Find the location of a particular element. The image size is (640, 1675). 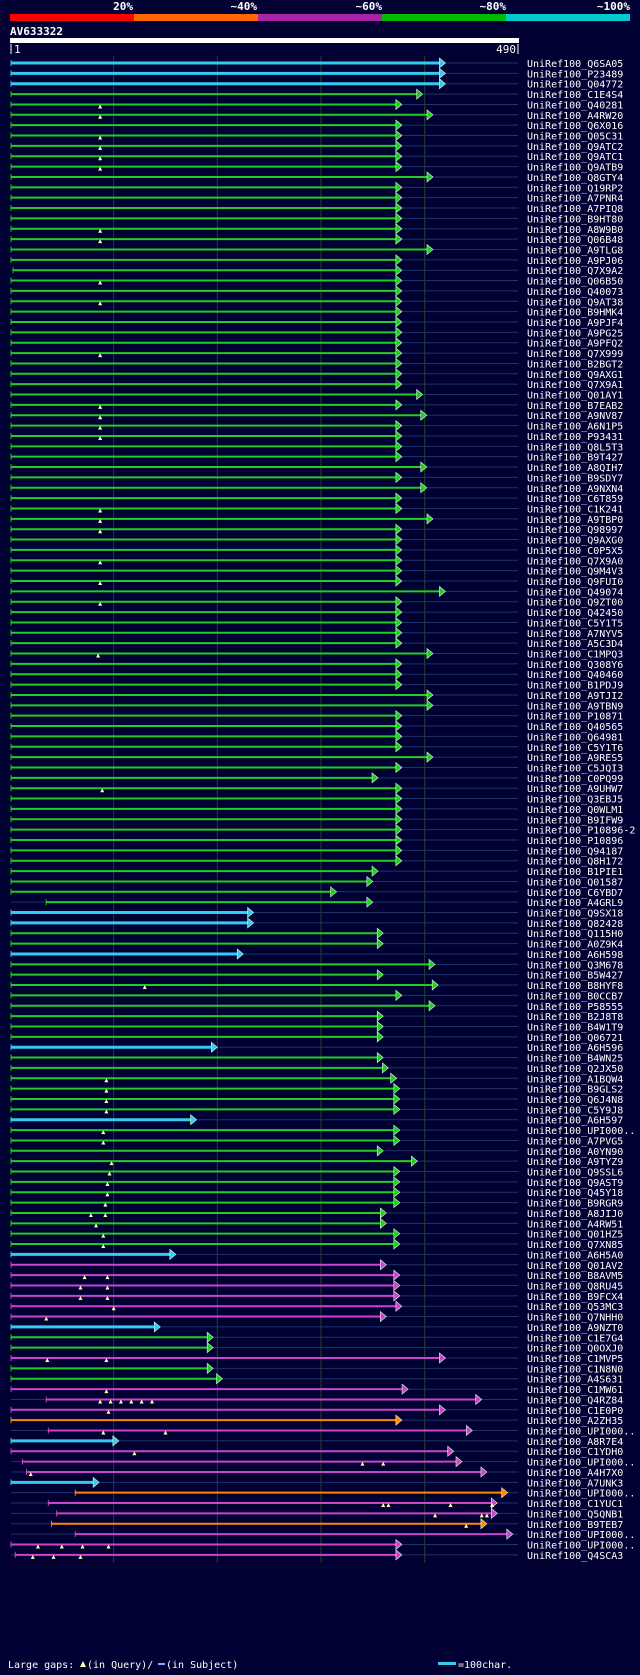

hit-label: UniRef100_Q9M4V3 is located at coordinates (575, 572).